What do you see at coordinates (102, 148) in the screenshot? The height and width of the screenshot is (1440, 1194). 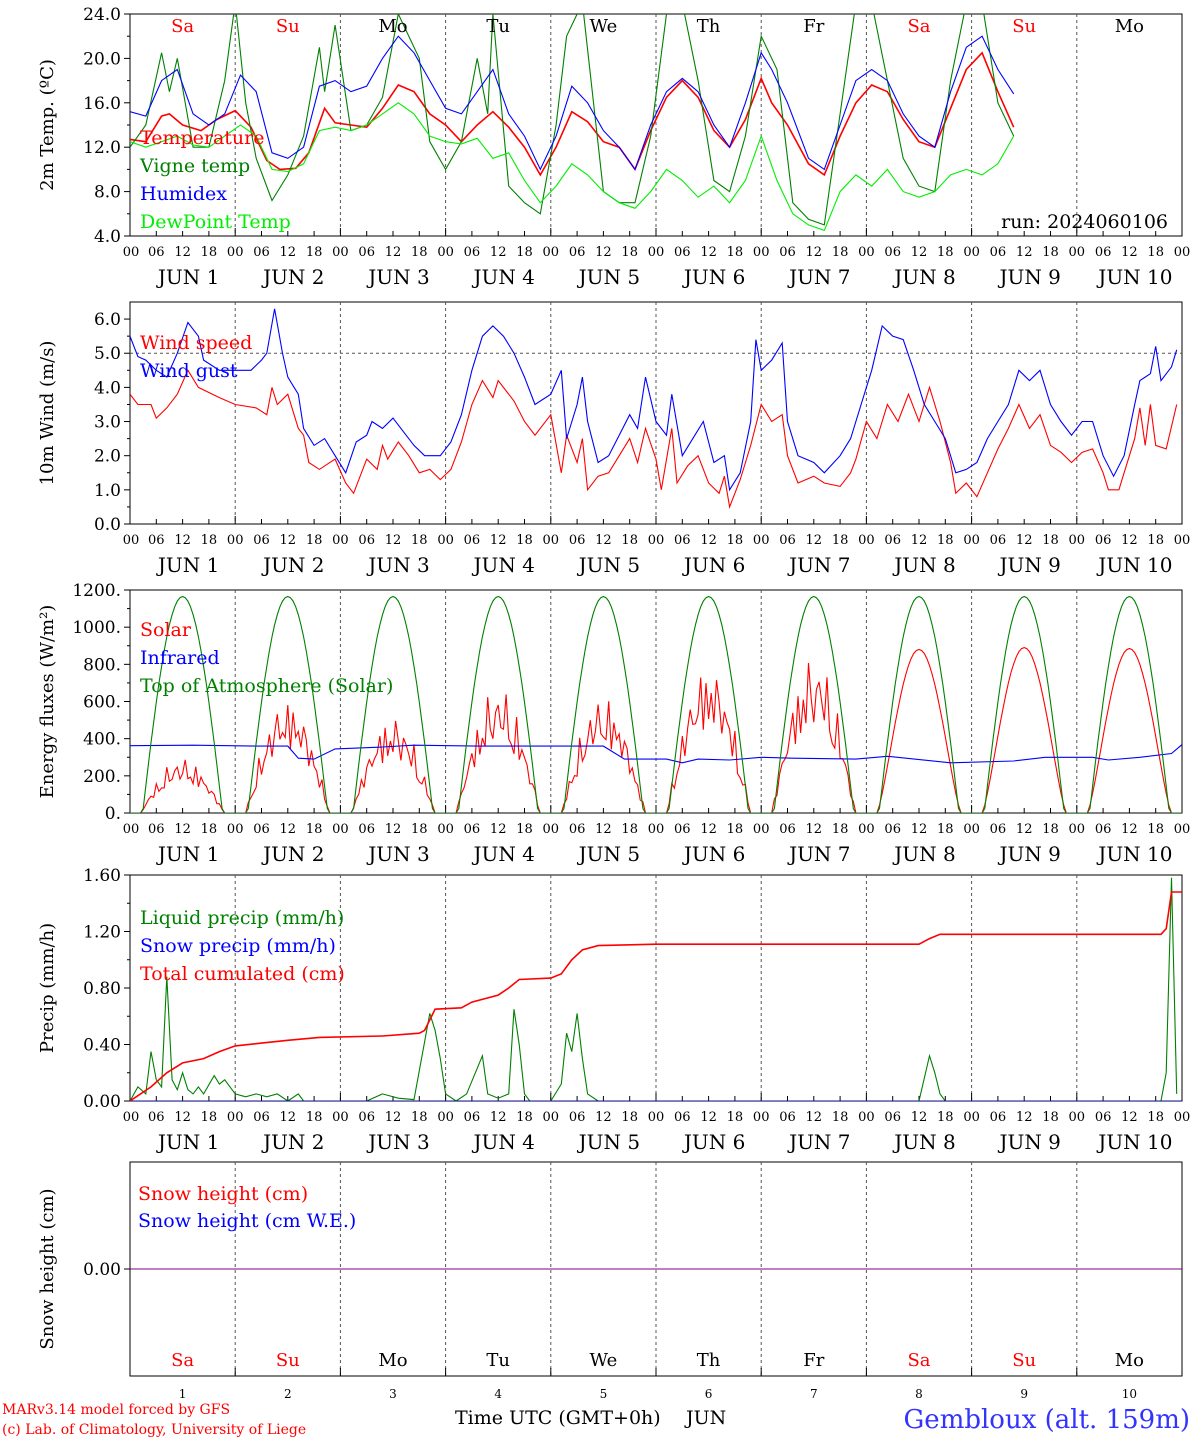 I see `y-tick-label: 12.0` at bounding box center [102, 148].